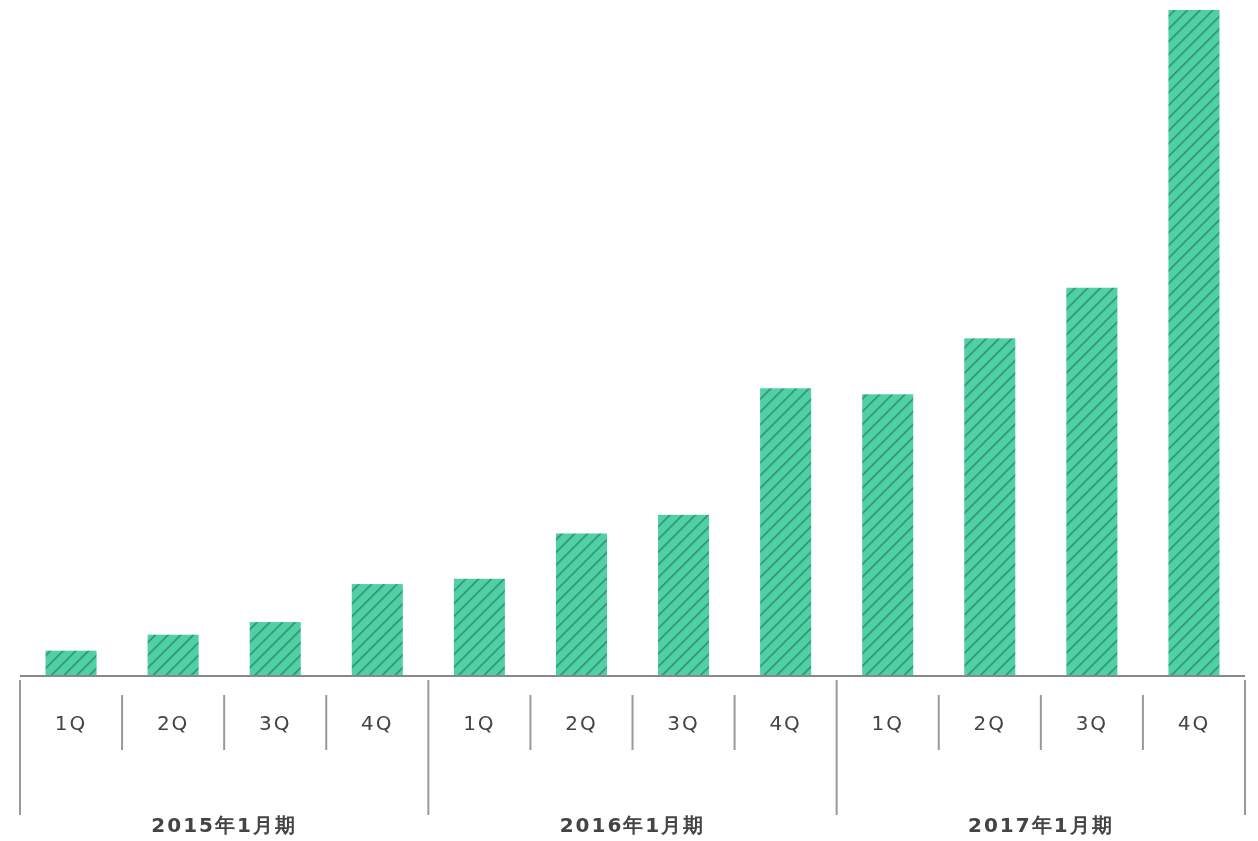  What do you see at coordinates (224, 825) in the screenshot?
I see `text: 2015年1月期` at bounding box center [224, 825].